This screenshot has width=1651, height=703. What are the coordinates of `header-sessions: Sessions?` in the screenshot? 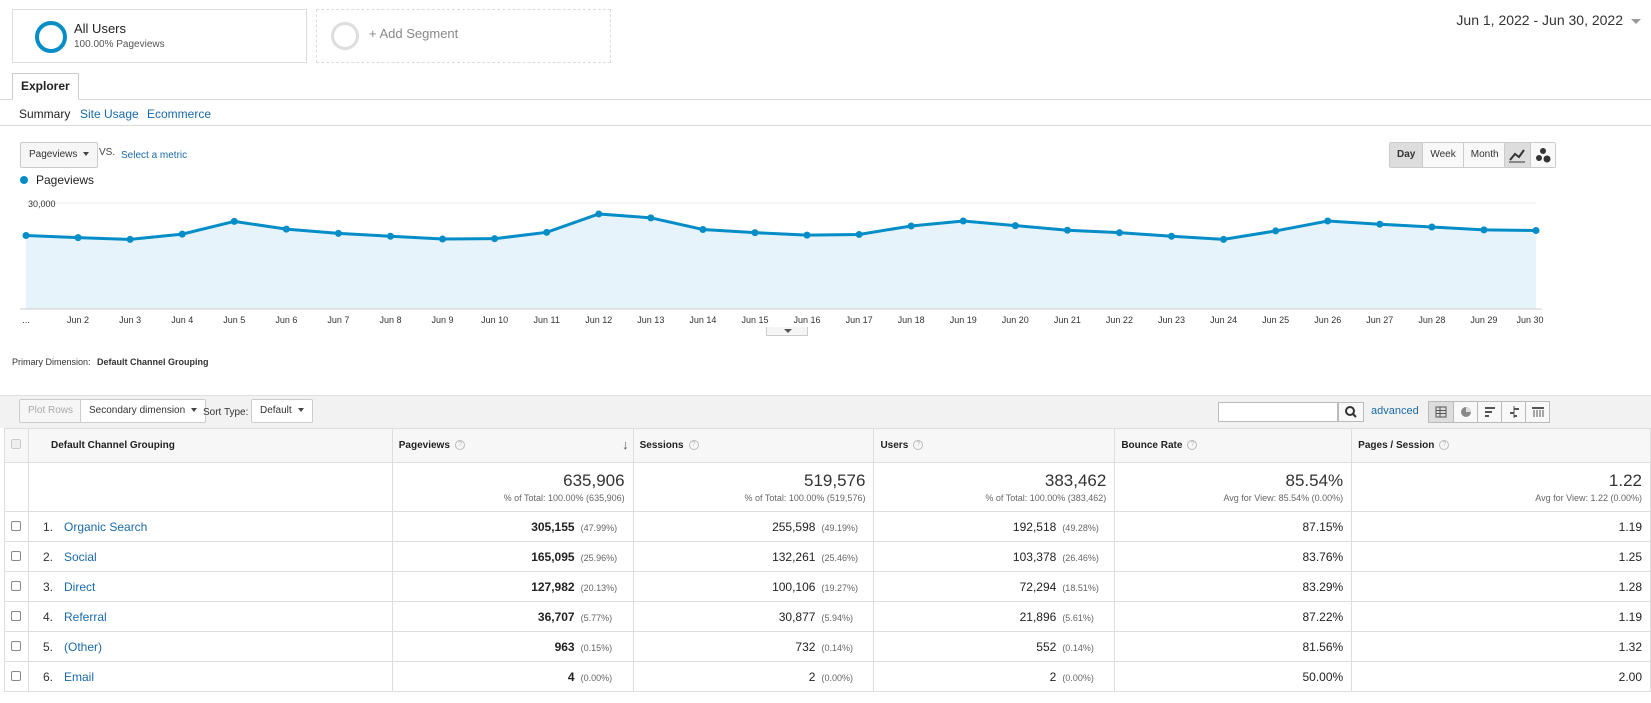 It's located at (753, 445).